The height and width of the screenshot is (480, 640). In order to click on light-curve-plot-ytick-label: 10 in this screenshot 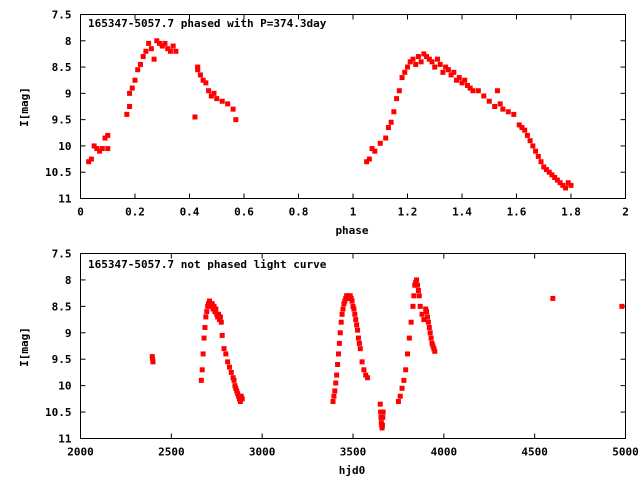, I will do `click(64, 386)`.